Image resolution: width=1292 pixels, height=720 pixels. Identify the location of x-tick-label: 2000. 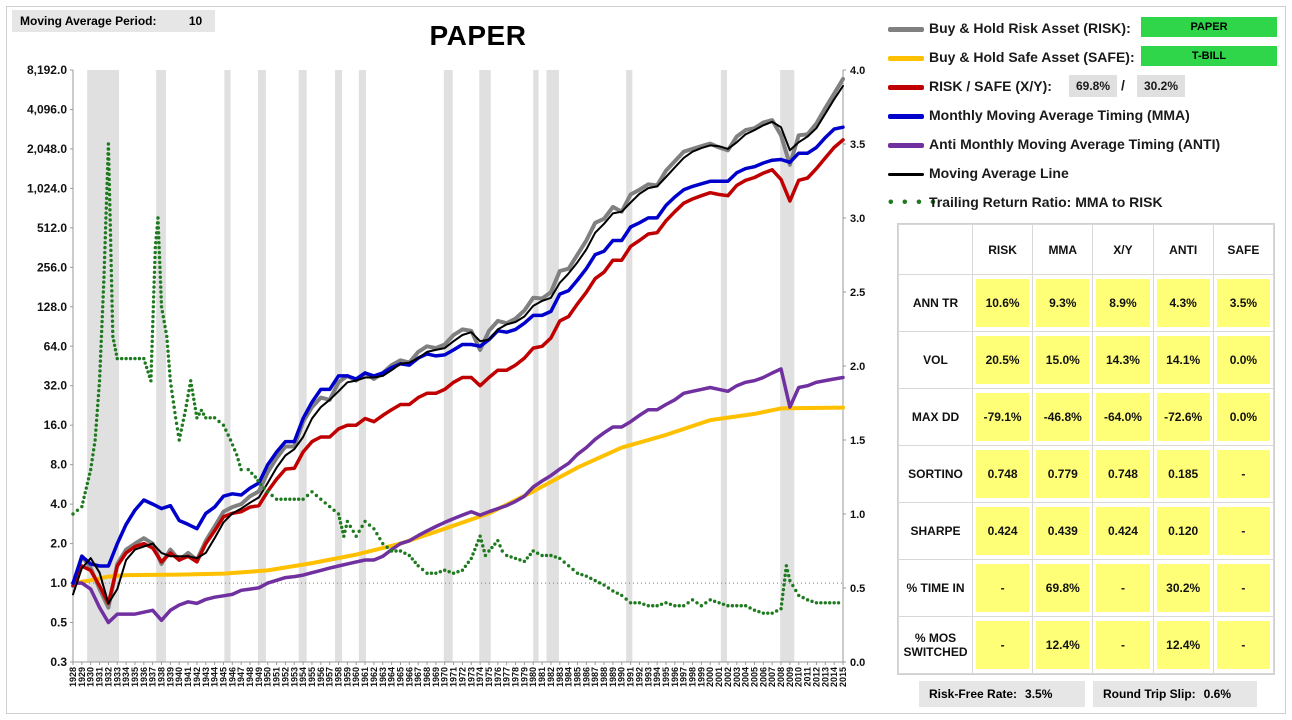
(710, 677).